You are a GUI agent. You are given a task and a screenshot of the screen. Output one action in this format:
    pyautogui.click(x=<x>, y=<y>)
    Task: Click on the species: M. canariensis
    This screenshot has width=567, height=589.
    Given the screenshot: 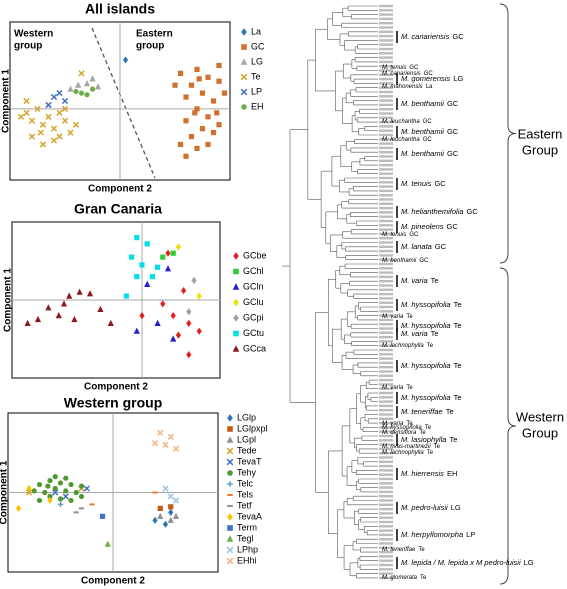 What is the action you would take?
    pyautogui.click(x=425, y=36)
    